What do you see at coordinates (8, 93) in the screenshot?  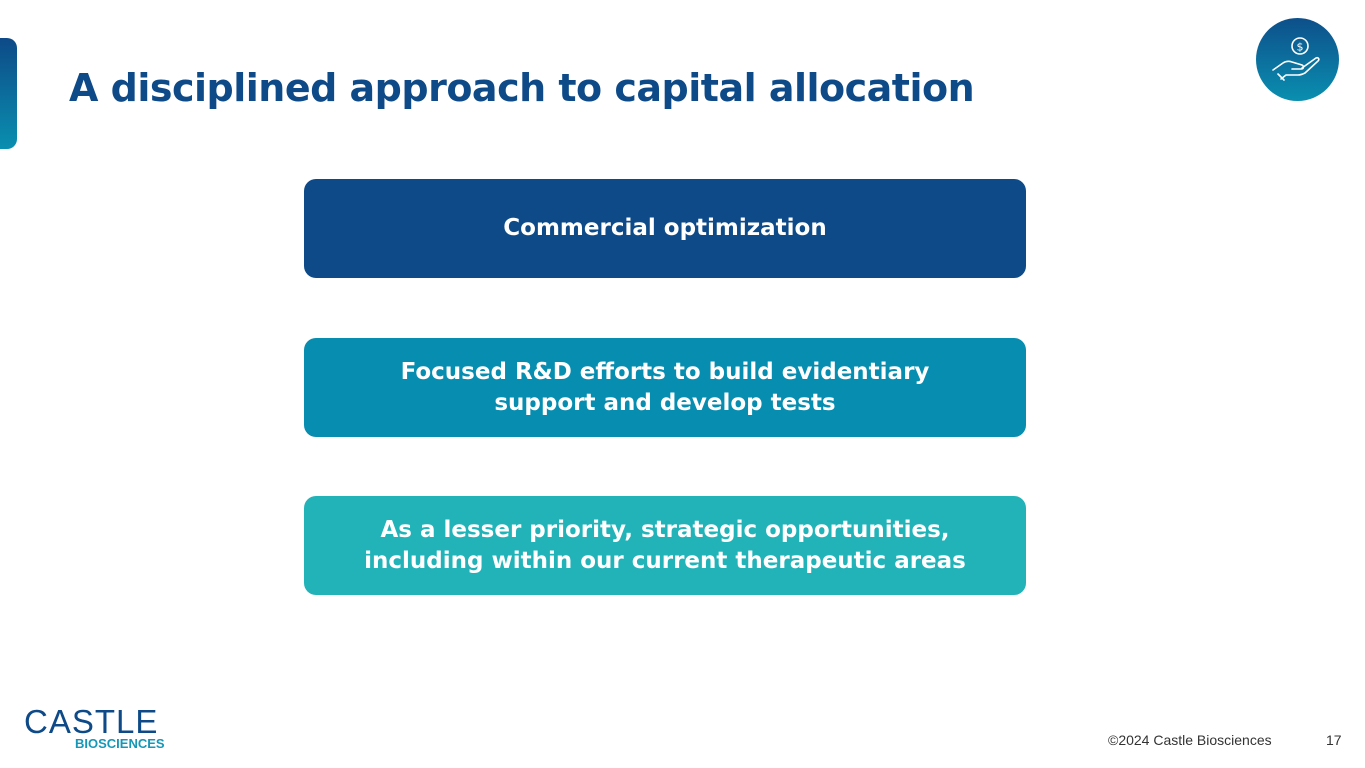 I see `accent-bar` at bounding box center [8, 93].